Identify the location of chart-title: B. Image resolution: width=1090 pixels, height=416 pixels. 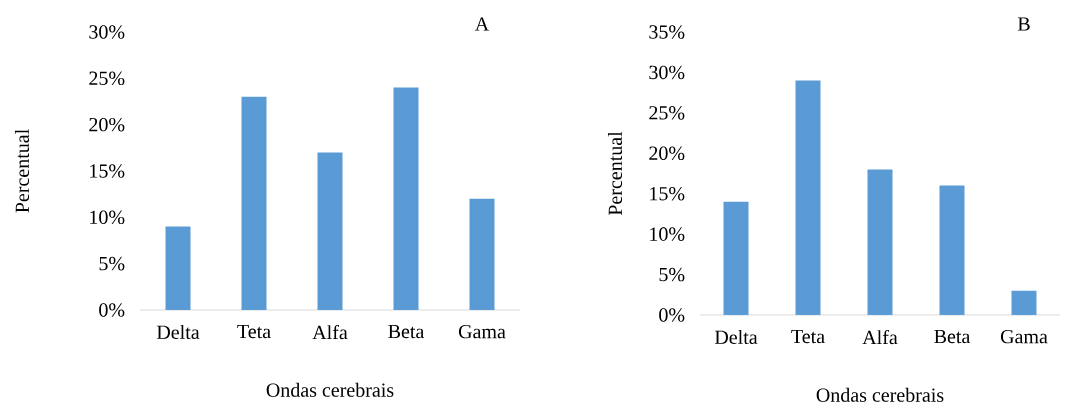
(1023, 24).